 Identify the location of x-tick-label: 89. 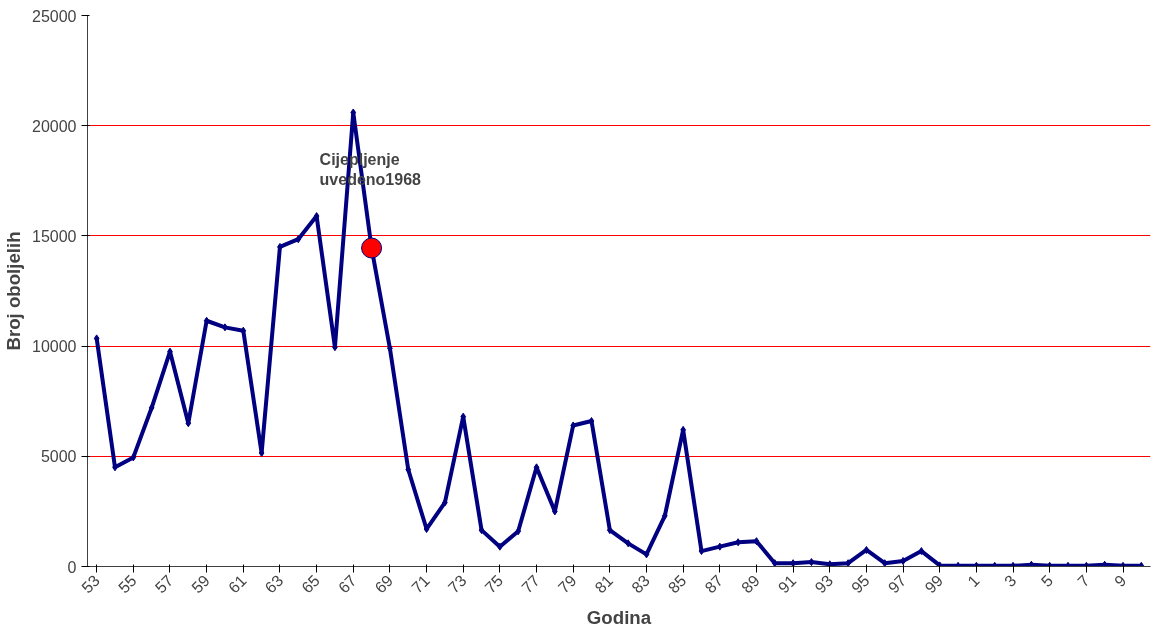
(750, 584).